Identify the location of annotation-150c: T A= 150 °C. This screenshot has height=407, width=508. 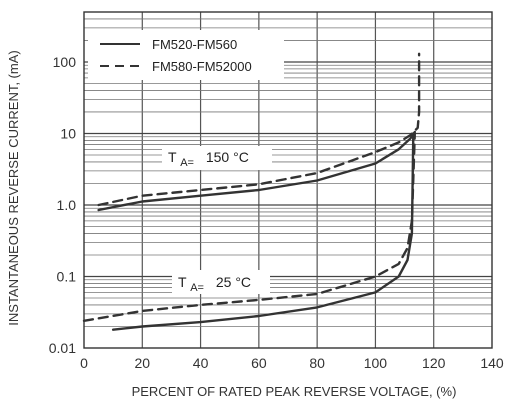
(217, 158).